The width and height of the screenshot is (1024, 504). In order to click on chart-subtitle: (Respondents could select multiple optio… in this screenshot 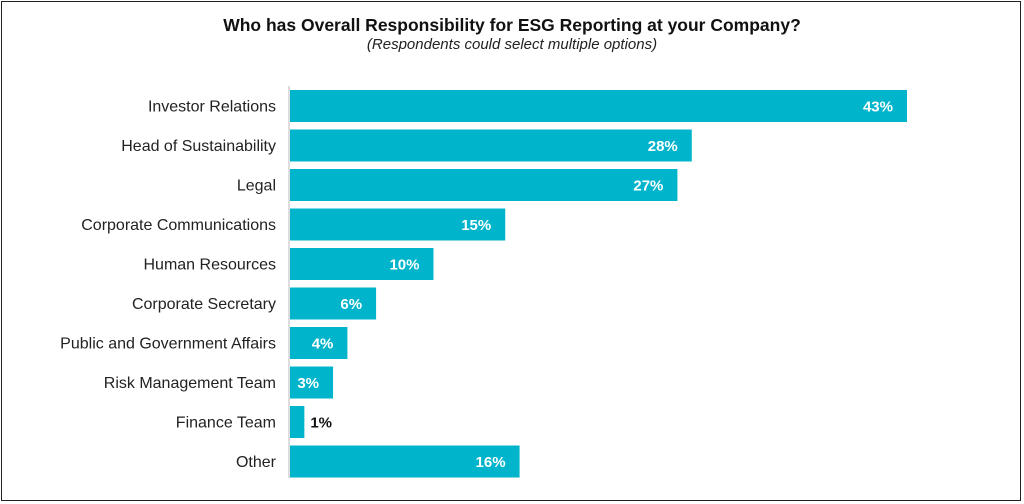, I will do `click(512, 44)`.